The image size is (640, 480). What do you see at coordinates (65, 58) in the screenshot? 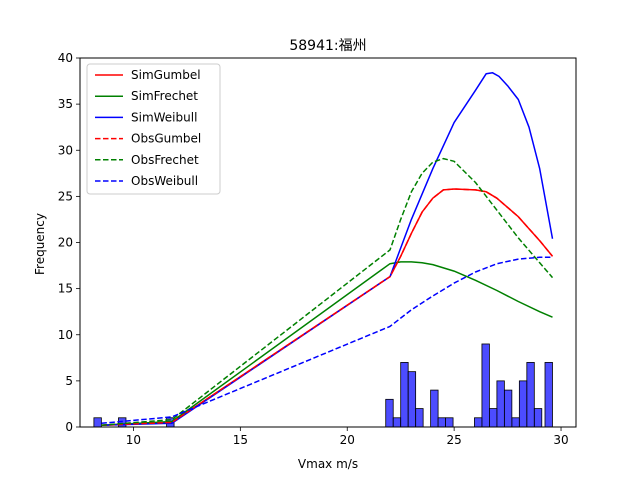
I see `y-tick-label: 40` at bounding box center [65, 58].